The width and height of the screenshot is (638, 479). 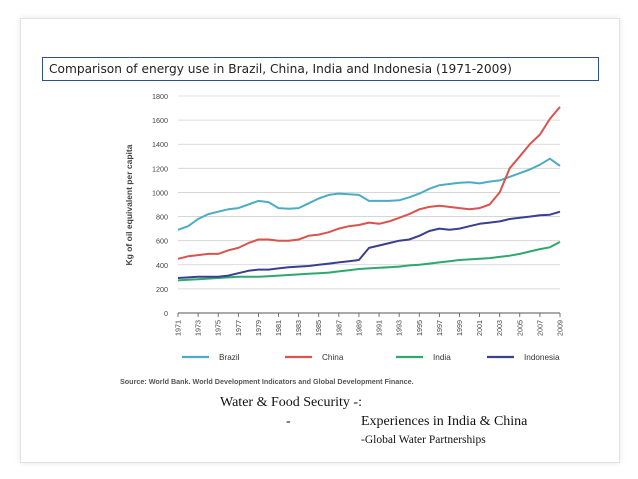 I want to click on x-tick-label: 1999, so click(x=459, y=328).